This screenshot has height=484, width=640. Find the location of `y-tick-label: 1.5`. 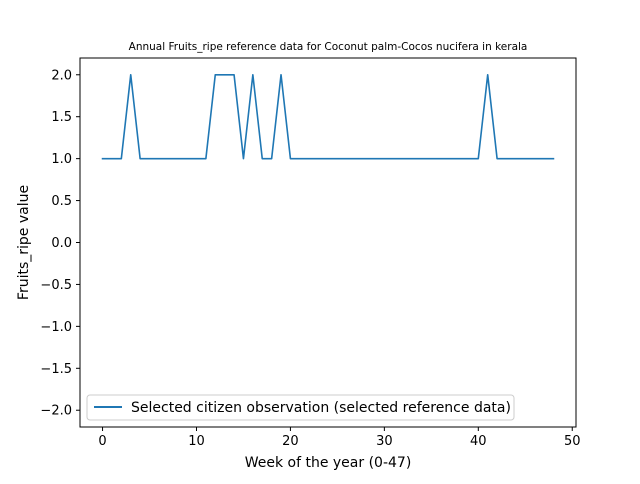

y-tick-label: 1.5 is located at coordinates (61, 117).